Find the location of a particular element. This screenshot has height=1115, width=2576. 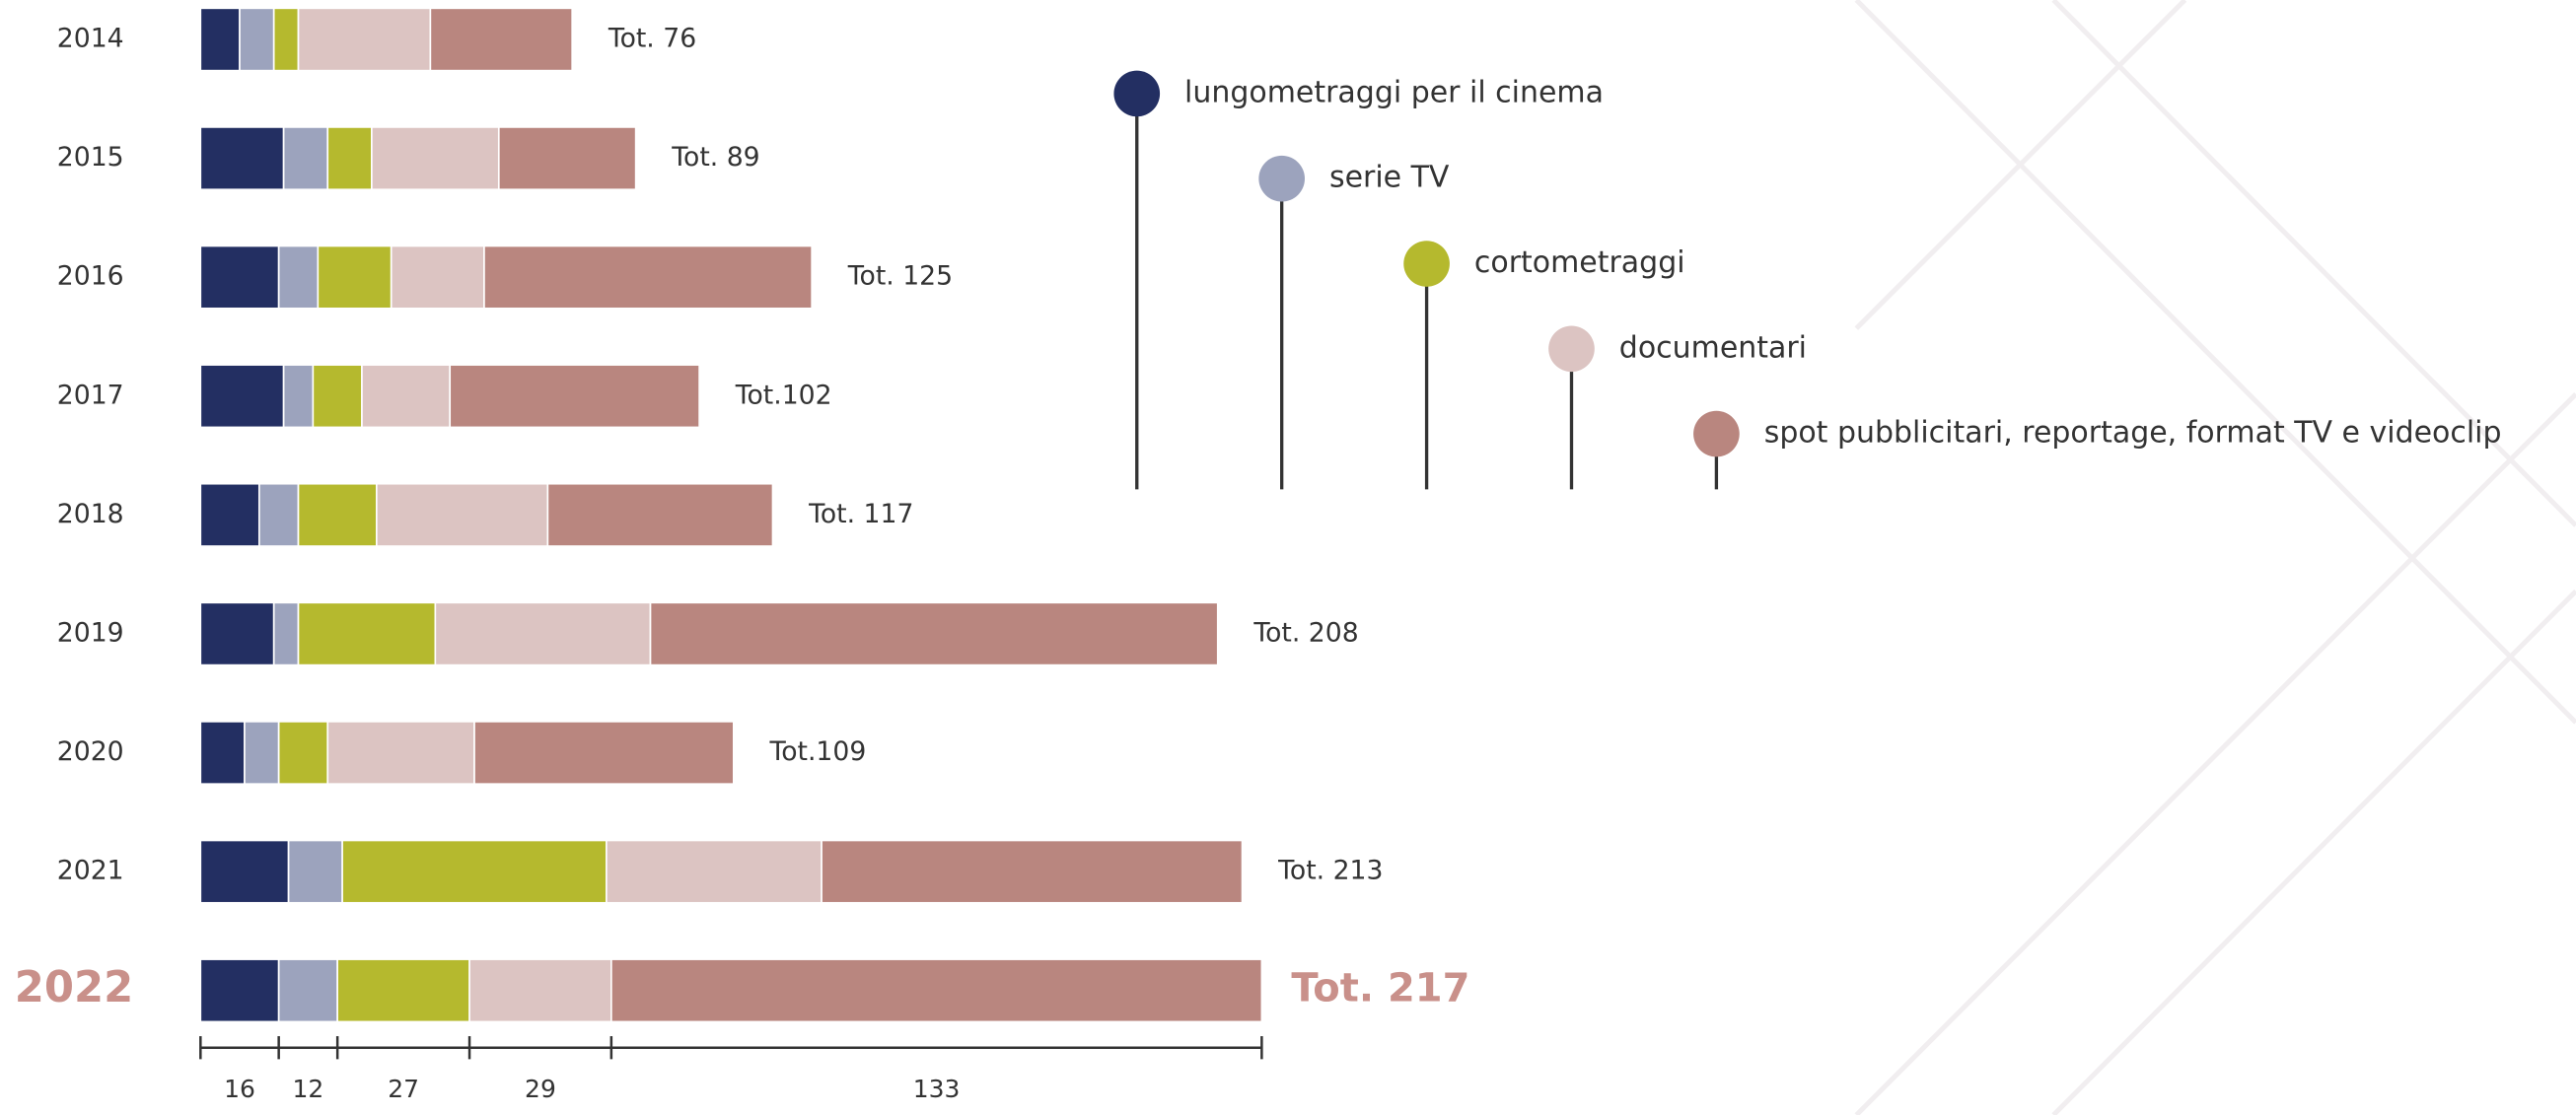

total-label: Tot. 125 is located at coordinates (900, 276).